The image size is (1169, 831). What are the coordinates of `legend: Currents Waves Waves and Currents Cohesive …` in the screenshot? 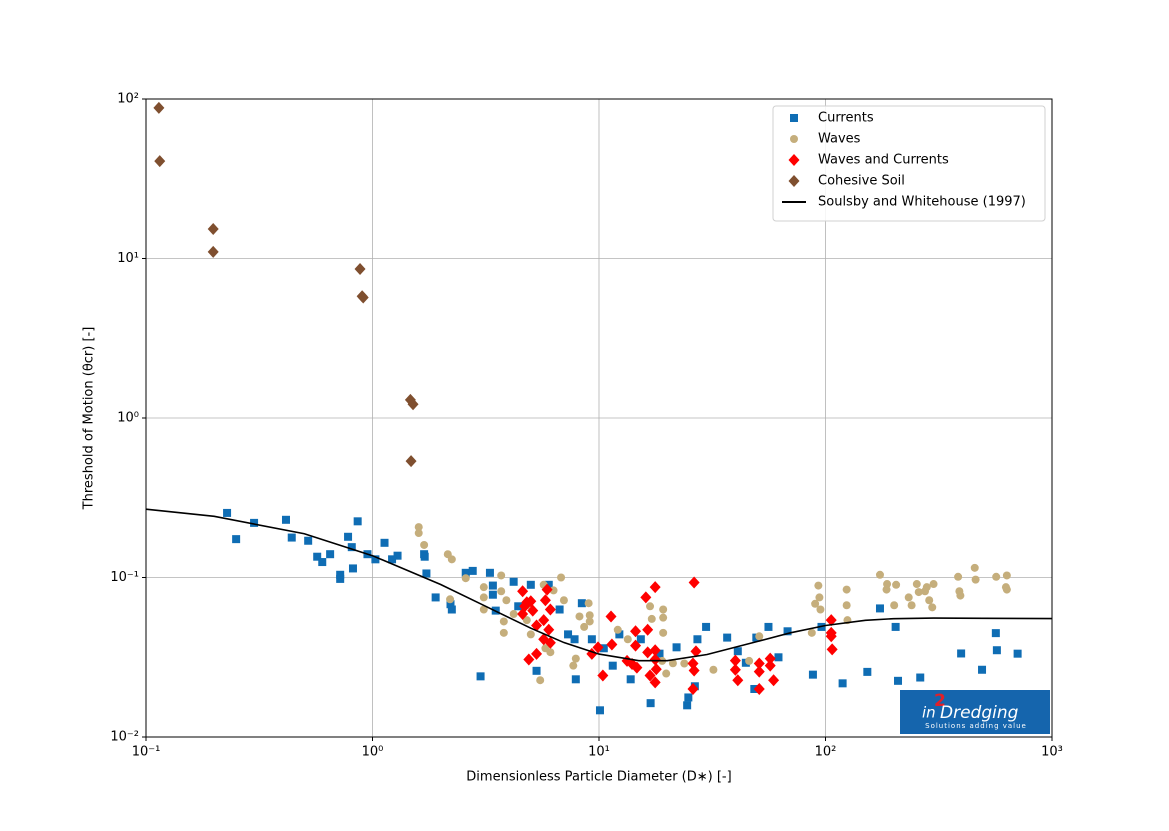 It's located at (909, 163).